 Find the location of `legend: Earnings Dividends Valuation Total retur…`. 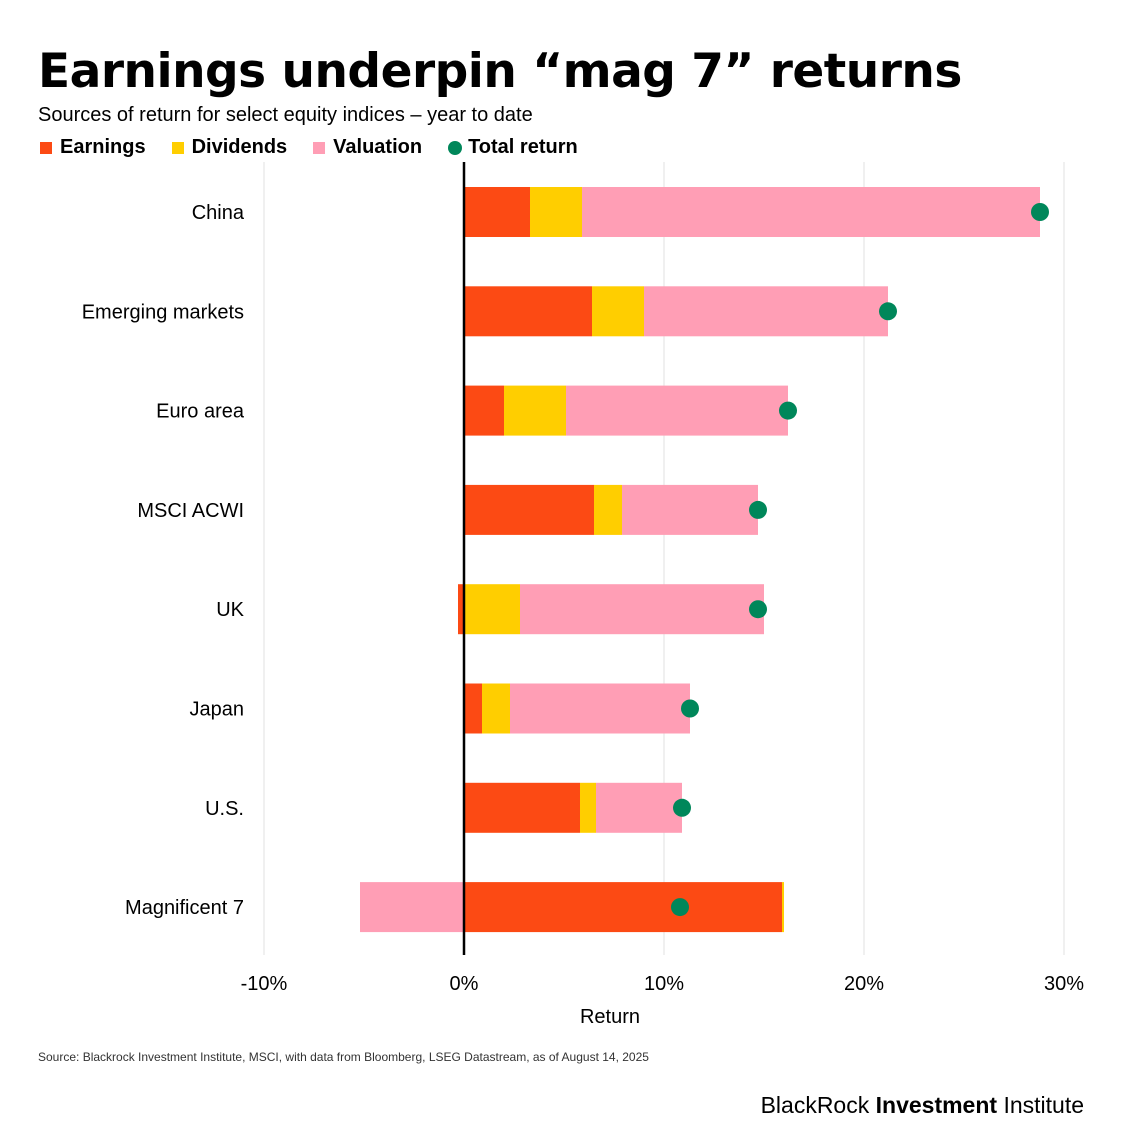

legend: Earnings Dividends Valuation Total retur… is located at coordinates (322, 147).